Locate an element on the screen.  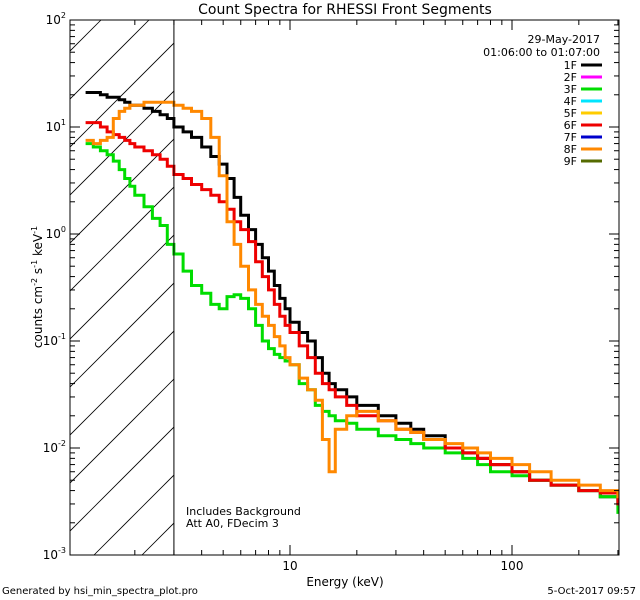
generated-by-label: Generated by hsi_min_spectra_plot.pro is located at coordinates (100, 591).